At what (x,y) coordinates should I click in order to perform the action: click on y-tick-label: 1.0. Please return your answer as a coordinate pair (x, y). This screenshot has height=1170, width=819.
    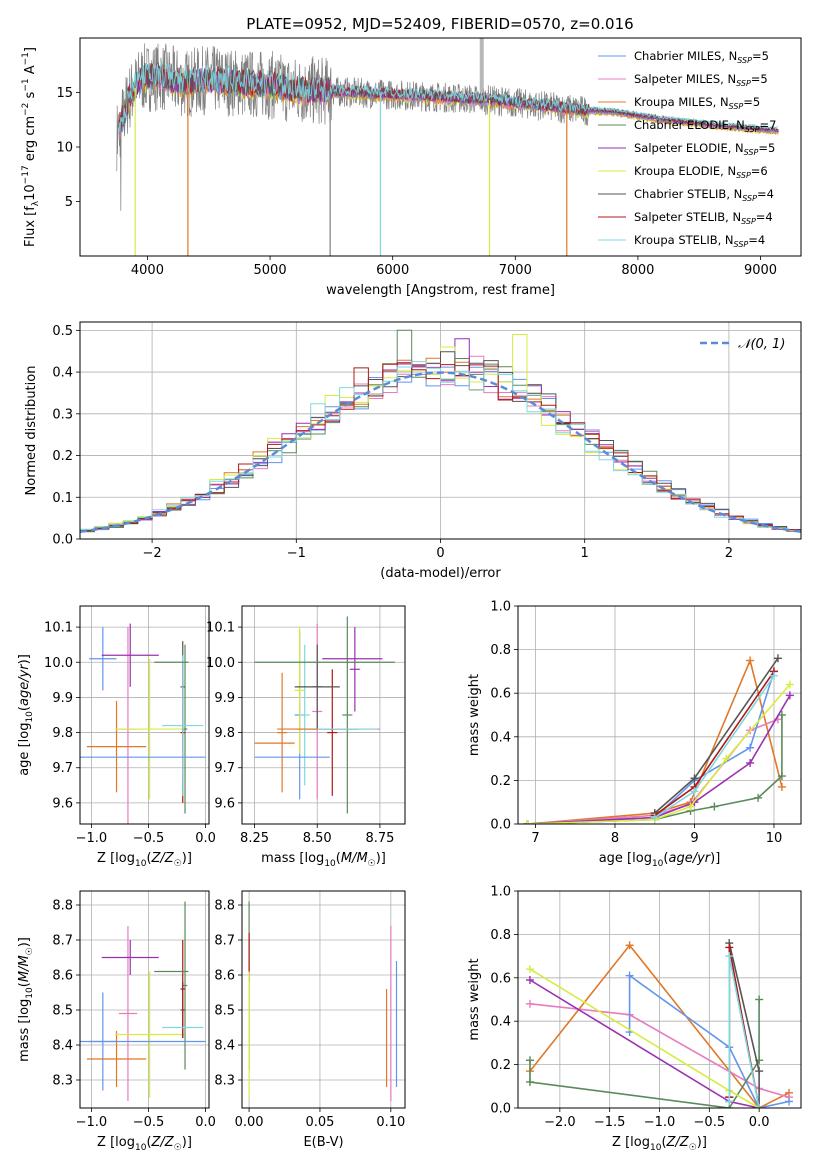
    Looking at the image, I should click on (500, 607).